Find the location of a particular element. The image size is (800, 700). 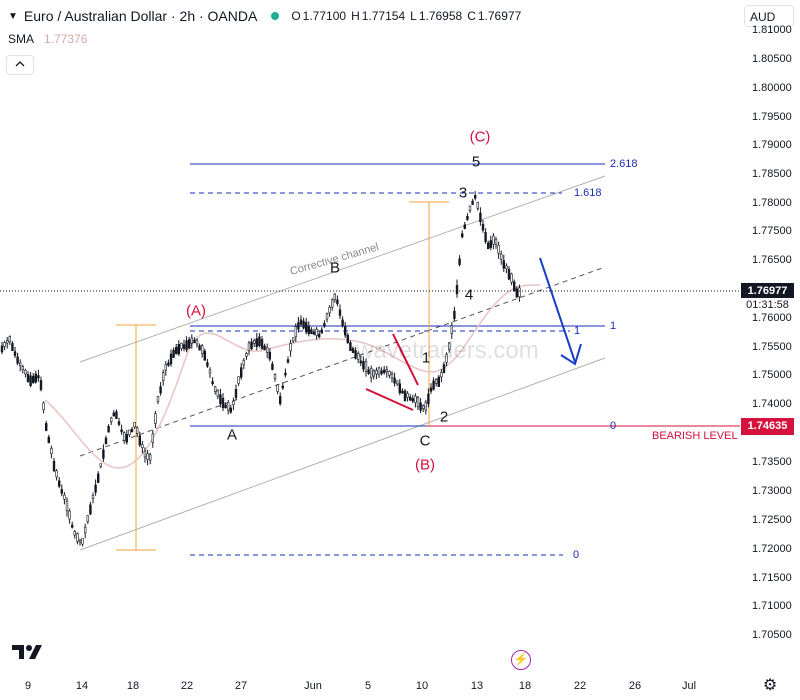

fib-label-2618: 2.618 is located at coordinates (624, 164).